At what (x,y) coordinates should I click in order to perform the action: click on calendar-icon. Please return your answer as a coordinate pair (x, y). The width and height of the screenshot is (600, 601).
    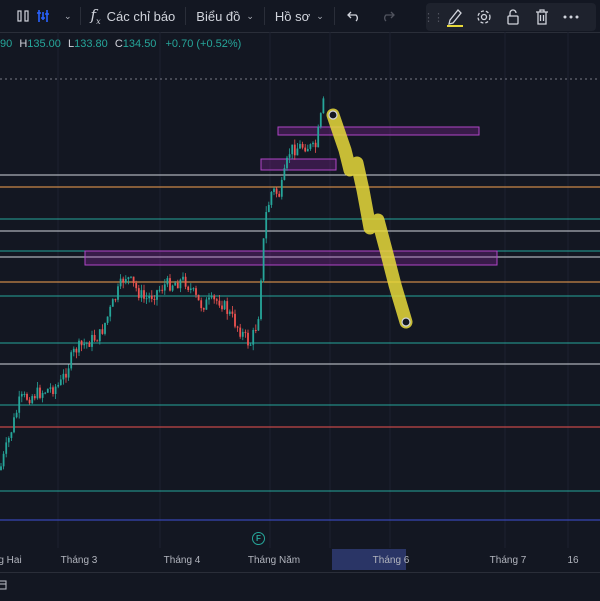
    Looking at the image, I should click on (4, 585).